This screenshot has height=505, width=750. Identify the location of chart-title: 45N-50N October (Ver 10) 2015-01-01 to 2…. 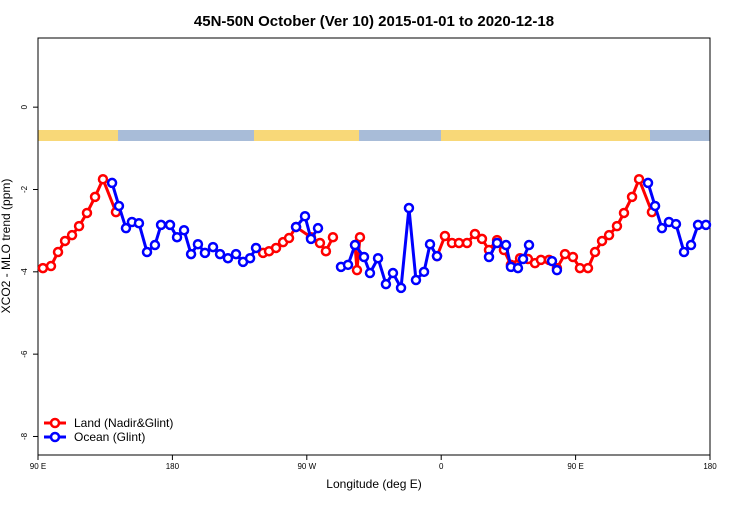
(374, 21).